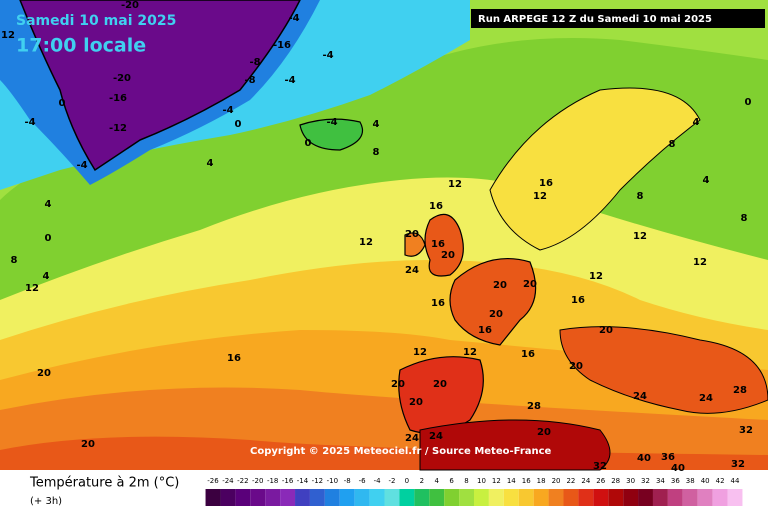  What do you see at coordinates (645, 481) in the screenshot?
I see `colorbar-tick-label: 32` at bounding box center [645, 481].